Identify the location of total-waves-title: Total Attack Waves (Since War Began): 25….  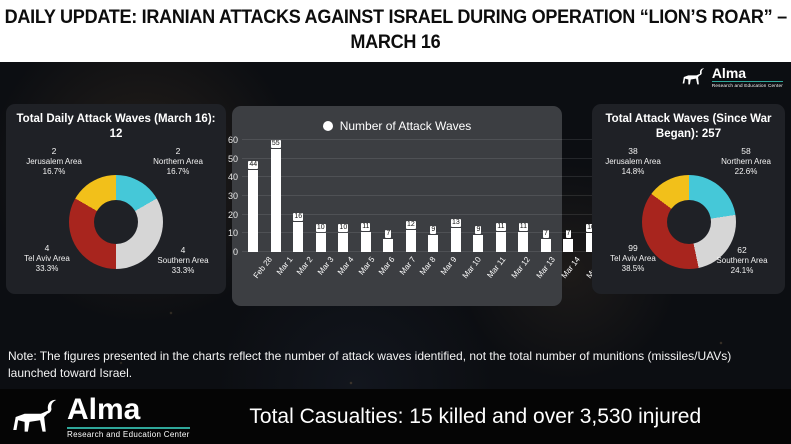
(688, 126).